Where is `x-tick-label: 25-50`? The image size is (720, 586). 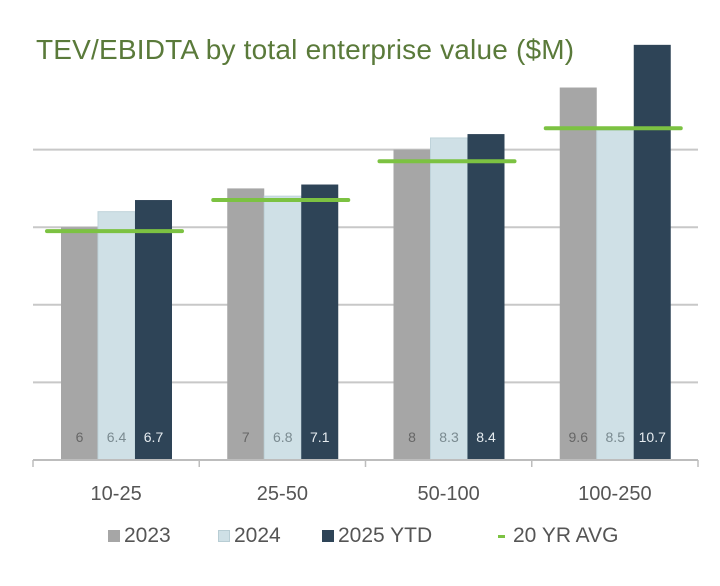 x-tick-label: 25-50 is located at coordinates (282, 494).